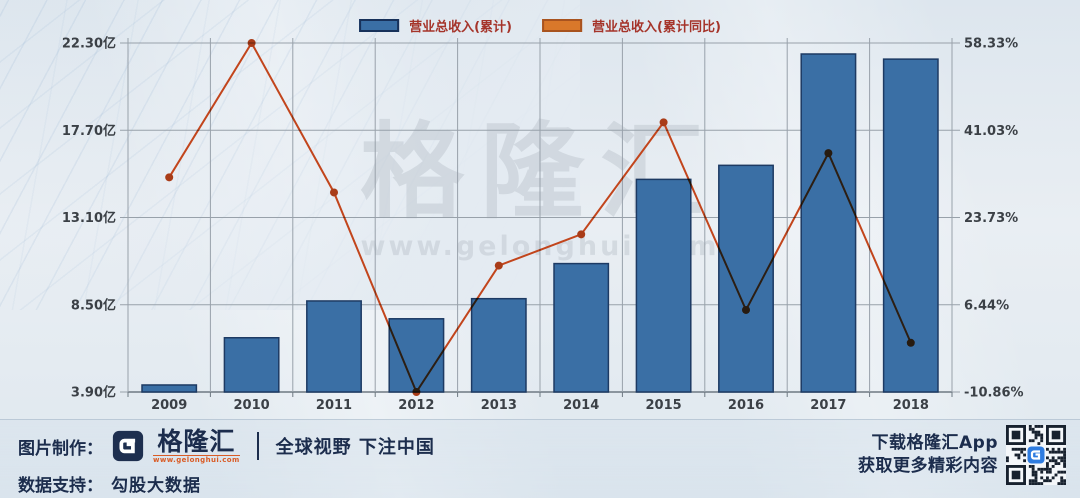 This screenshot has width=1080, height=498. I want to click on brand-block: 格隆汇 www.gelonghui.com, so click(196, 446).